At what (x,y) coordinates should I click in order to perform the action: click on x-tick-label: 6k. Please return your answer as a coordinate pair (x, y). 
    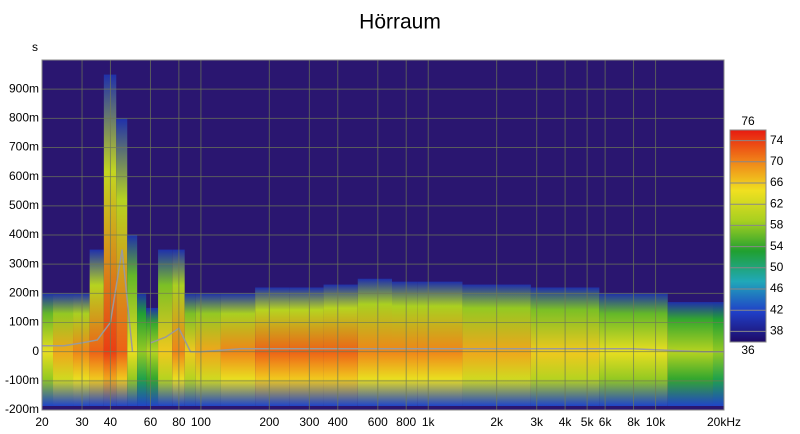
    Looking at the image, I should click on (606, 422).